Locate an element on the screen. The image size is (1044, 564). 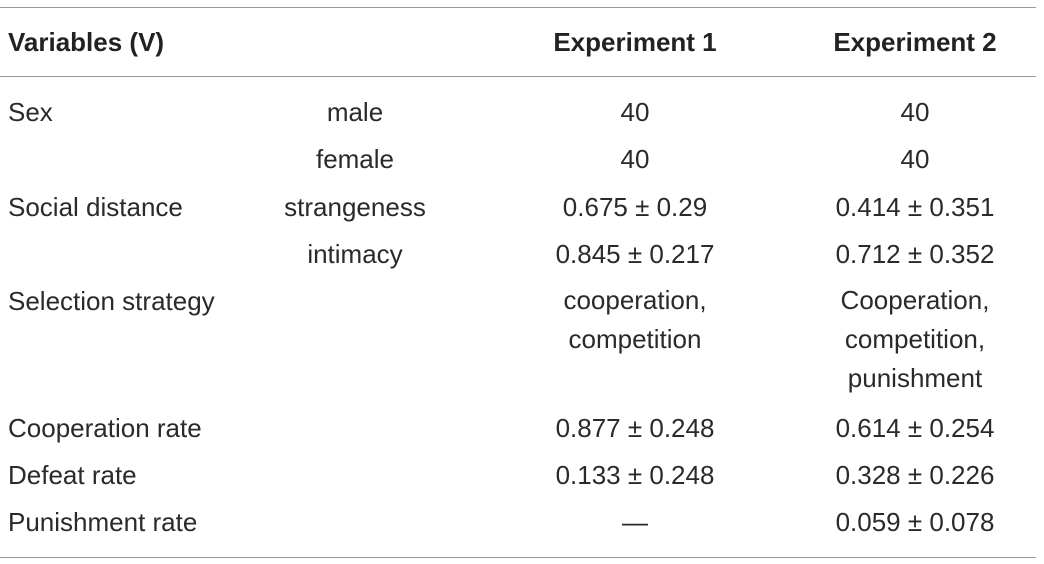
row-exp2-defeat-rate: 0.328 ± 0.226 is located at coordinates (915, 475).